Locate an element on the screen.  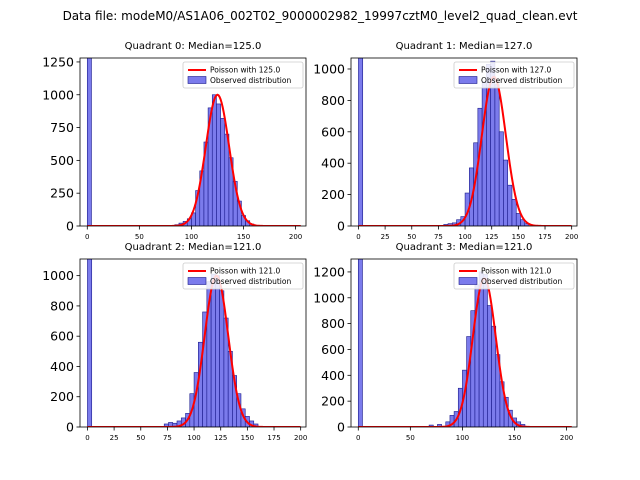
quadrant-3-title: Quadrant 3: Median=121.0 is located at coordinates (464, 247).